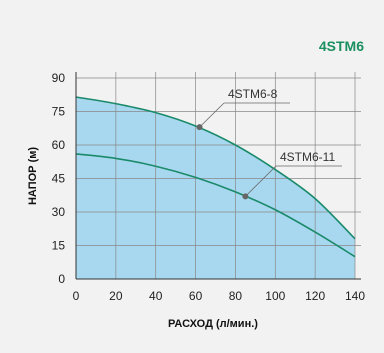 This screenshot has height=353, width=384. What do you see at coordinates (59, 78) in the screenshot?
I see `y-tick-label-90: 90` at bounding box center [59, 78].